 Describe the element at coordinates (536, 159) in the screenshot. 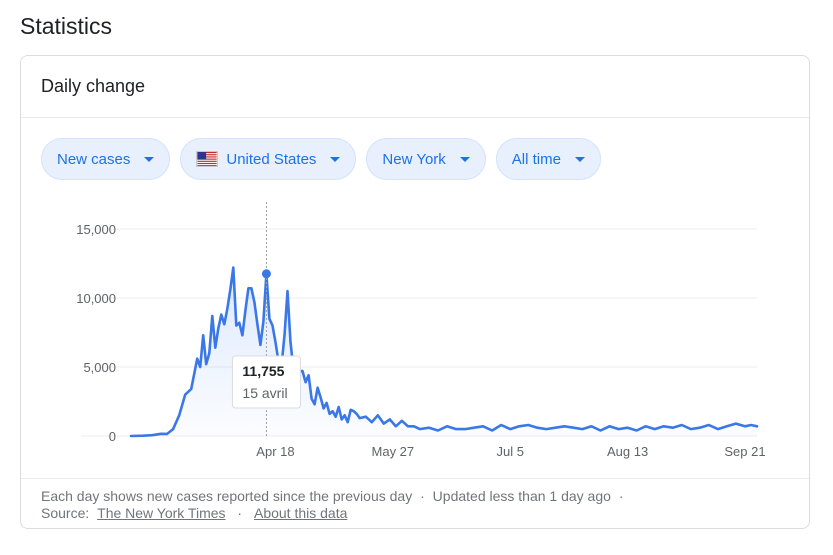

I see `time-range-selector-label: All time` at that location.